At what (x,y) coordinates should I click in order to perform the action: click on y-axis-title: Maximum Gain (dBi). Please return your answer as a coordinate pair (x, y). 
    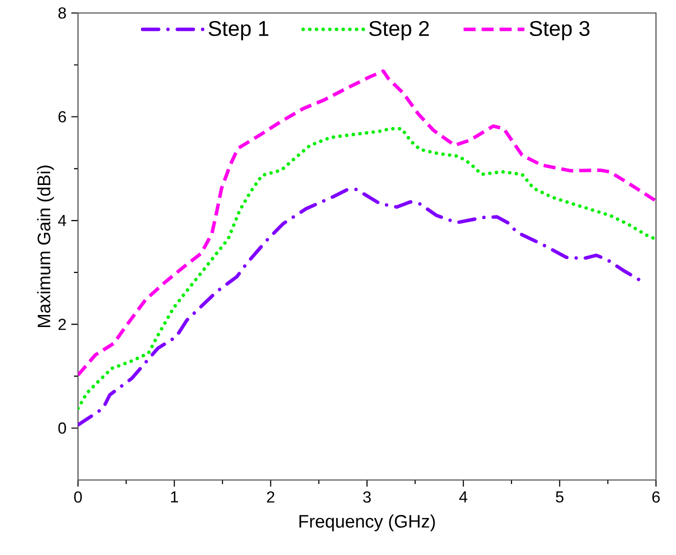
    Looking at the image, I should click on (45, 247).